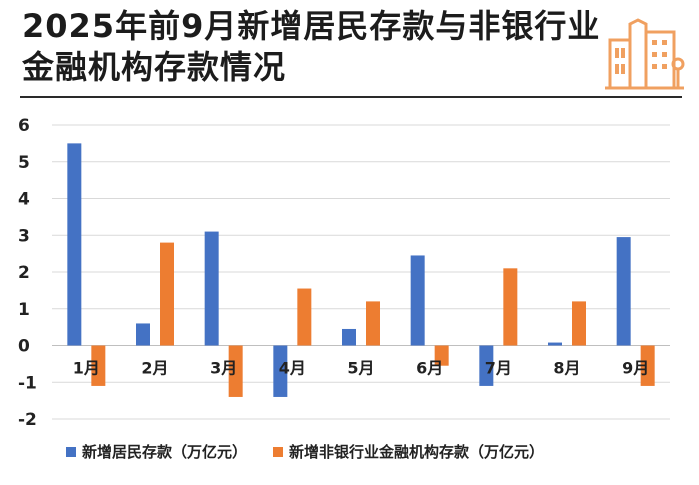 The width and height of the screenshot is (699, 485). I want to click on legend-item-series1: 新增居民存款（万亿元）, so click(156, 451).